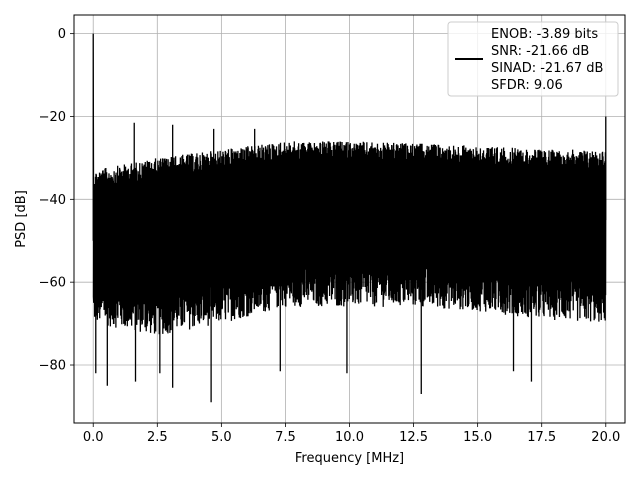  I want to click on x-tick-label: 7.5, so click(285, 437).